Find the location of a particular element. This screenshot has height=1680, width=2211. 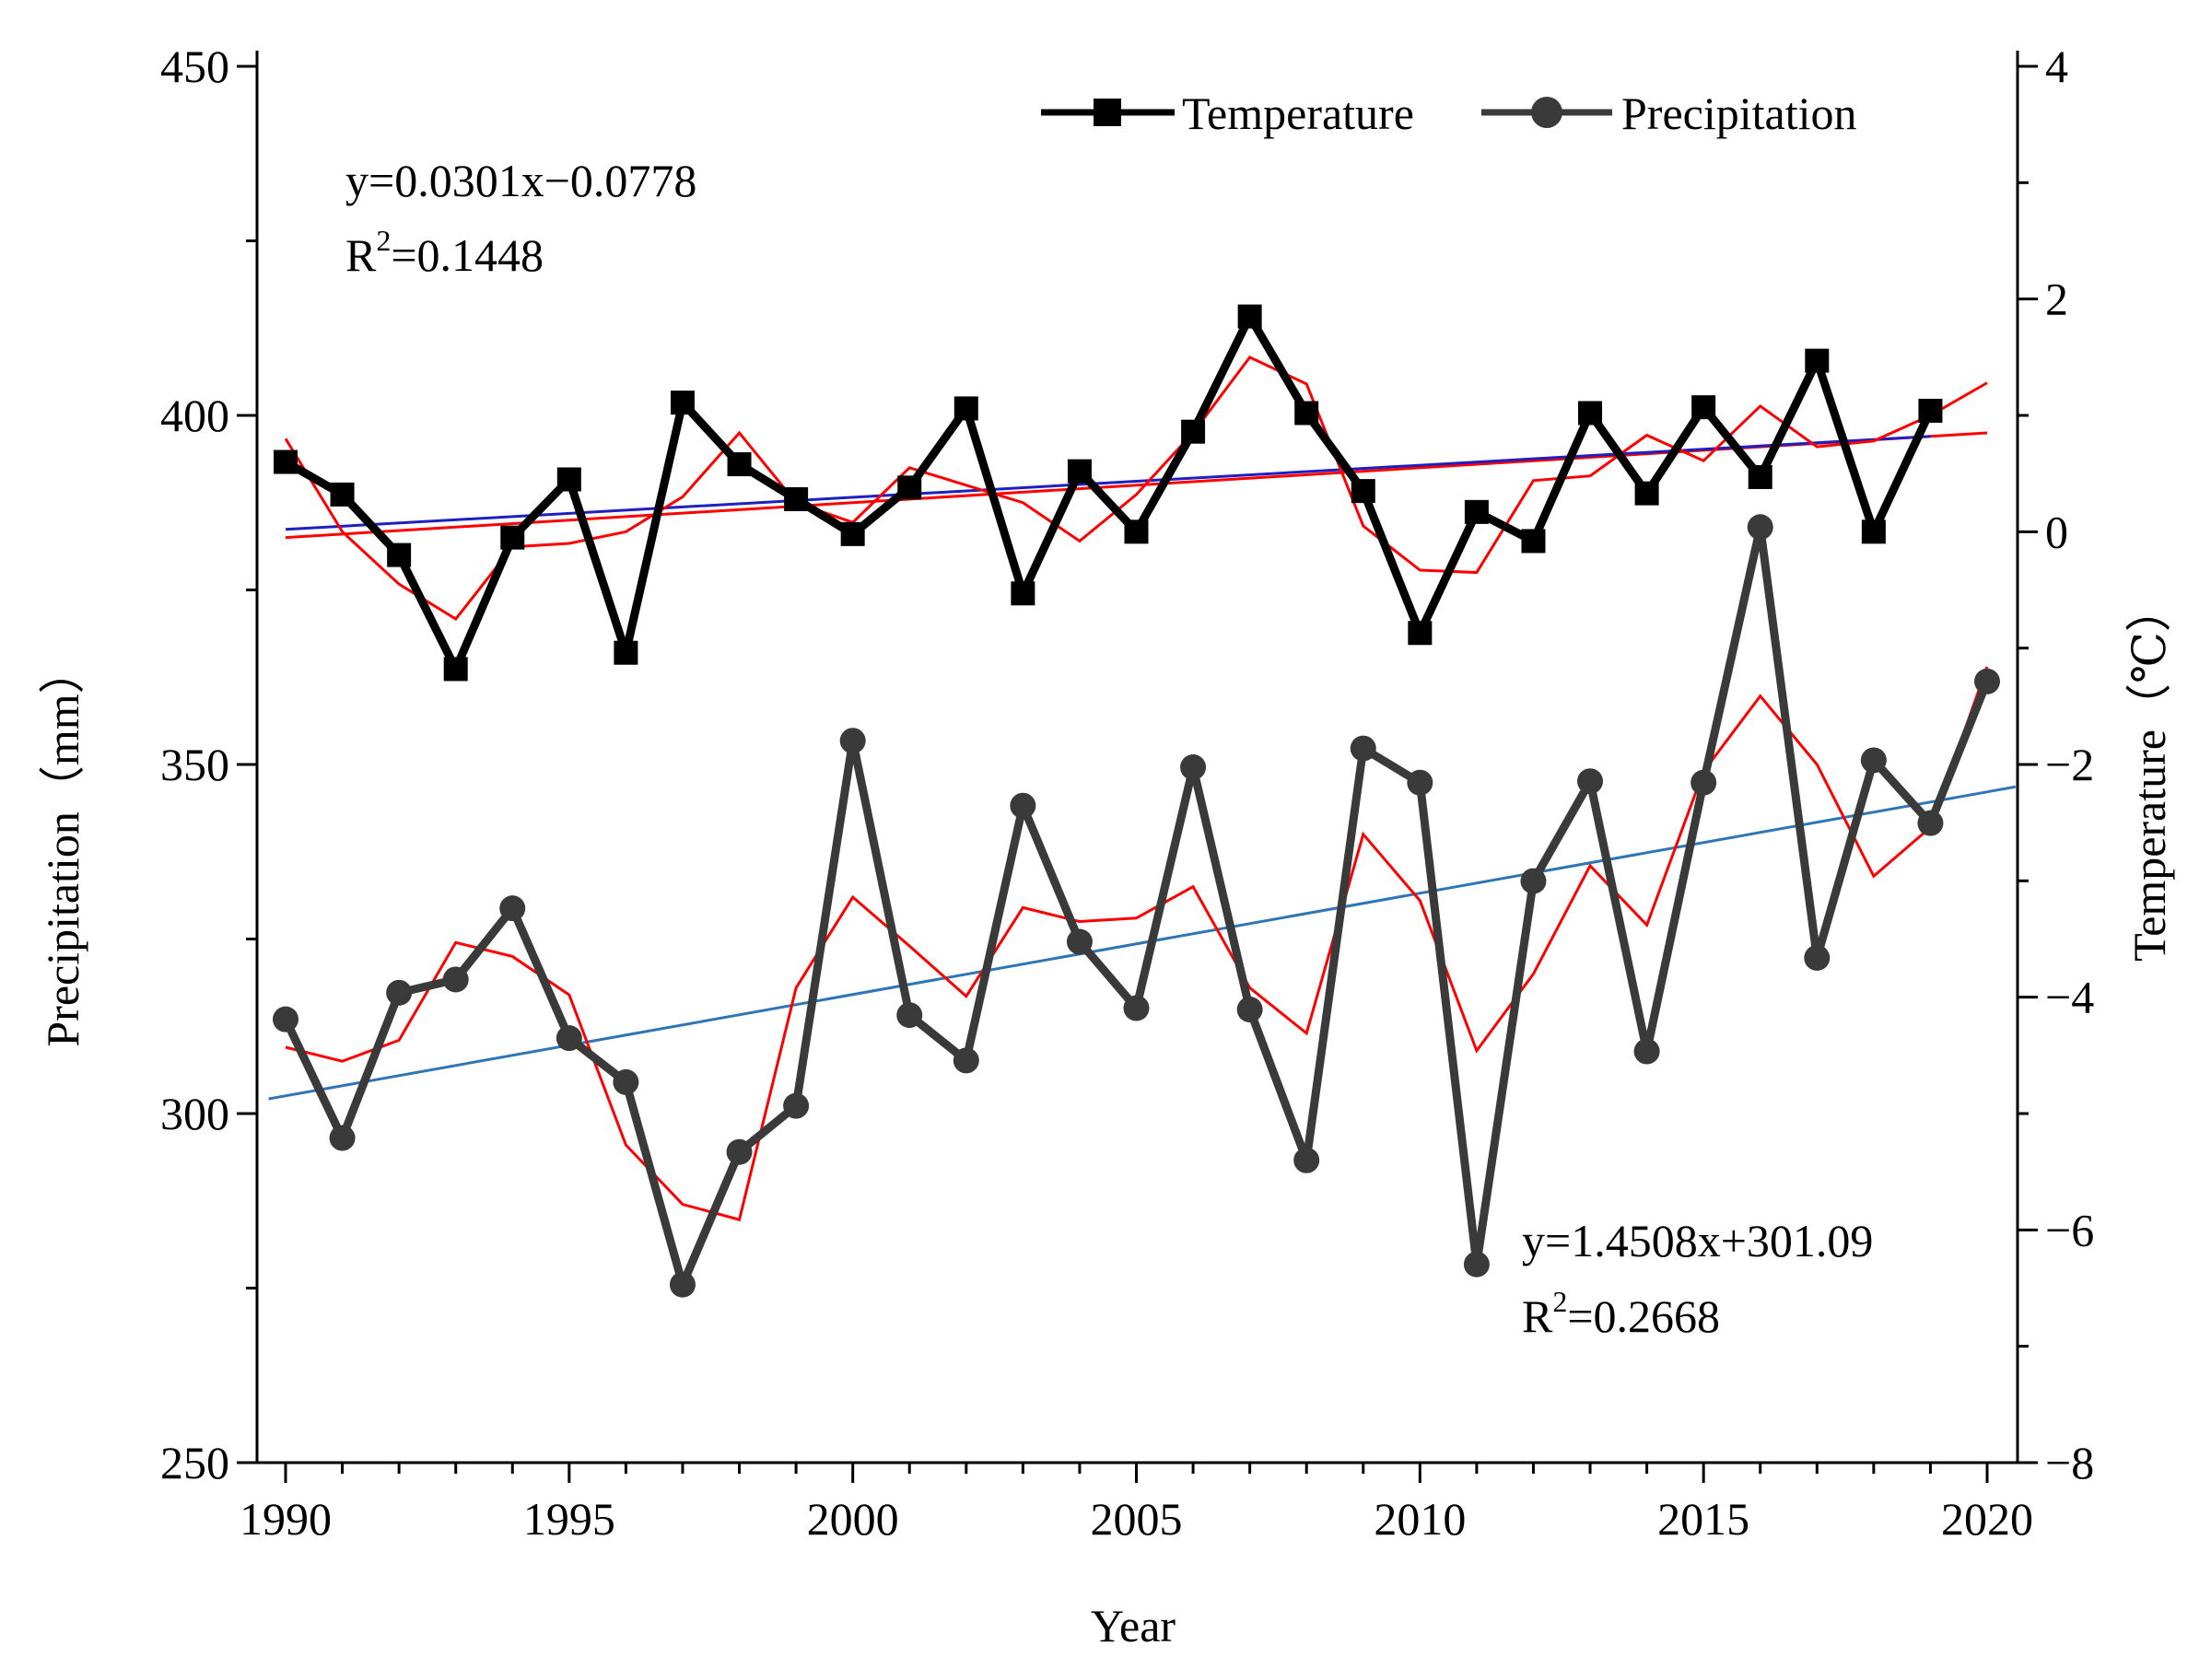

legend-precipitation-label: Precipitation is located at coordinates (1739, 113).